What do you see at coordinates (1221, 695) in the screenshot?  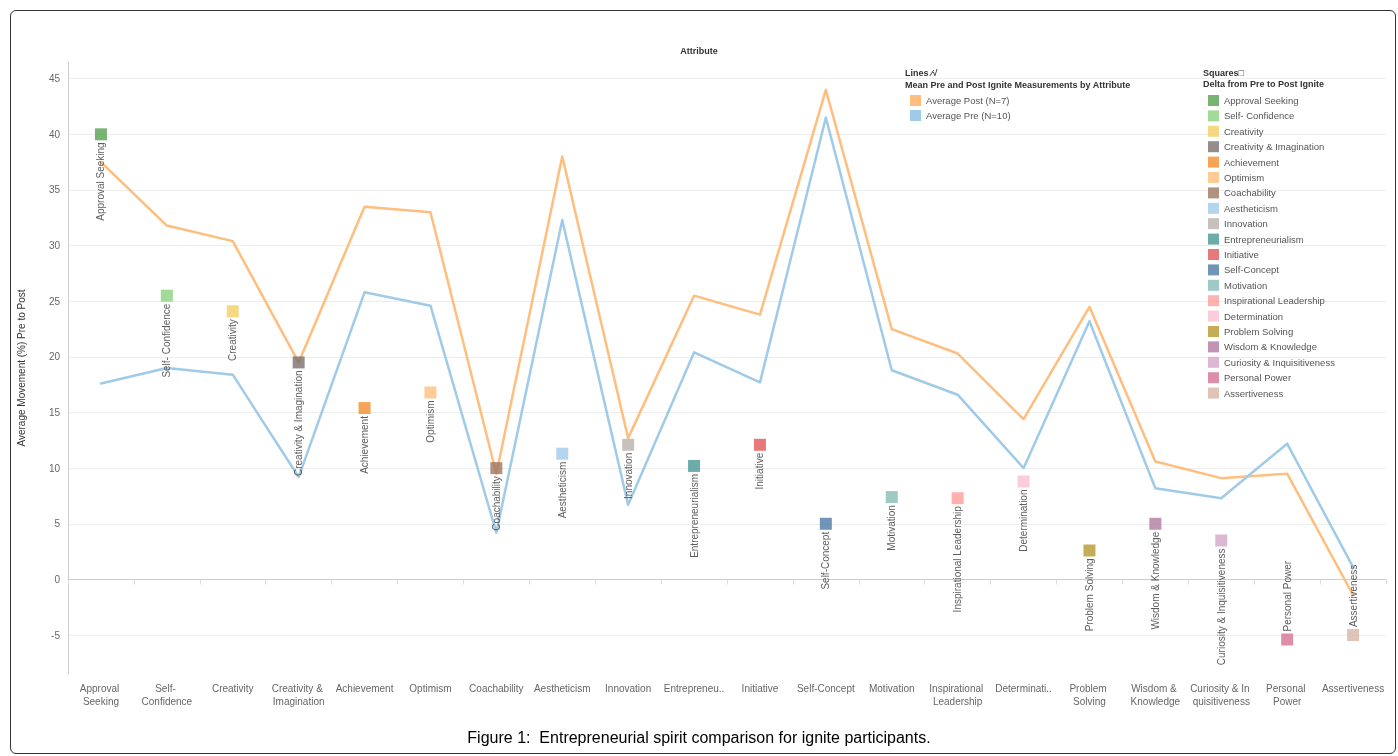 I see `x-tick-label: Curiosity & In quisitiveness` at bounding box center [1221, 695].